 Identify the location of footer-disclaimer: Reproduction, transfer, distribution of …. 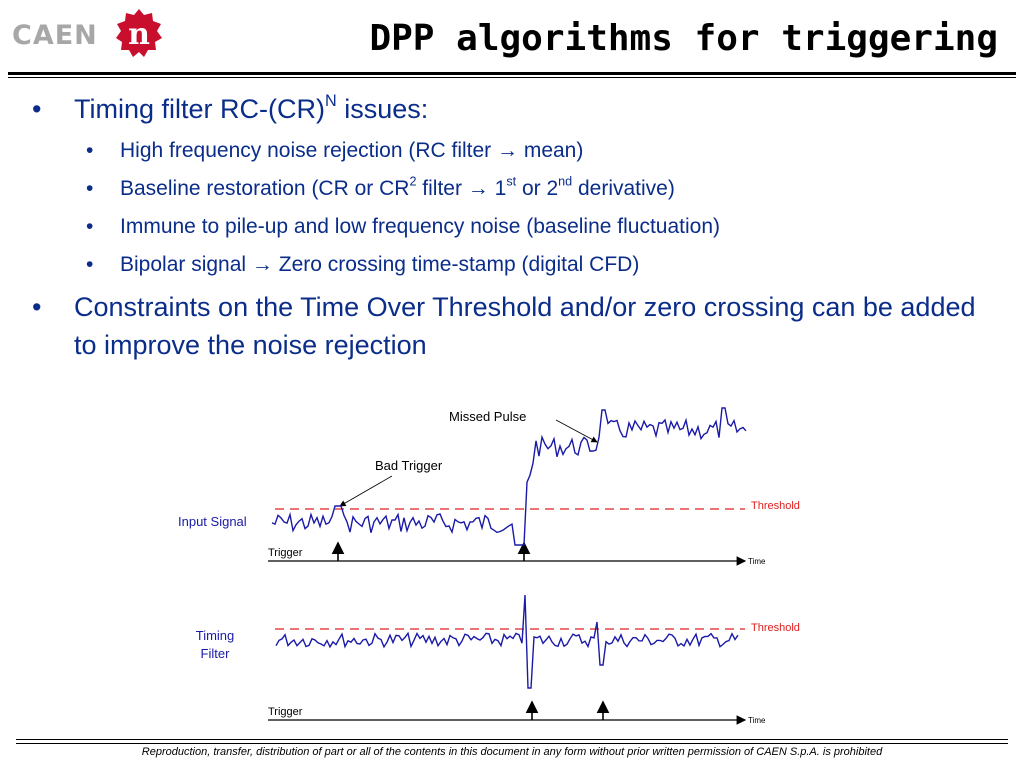
(512, 752).